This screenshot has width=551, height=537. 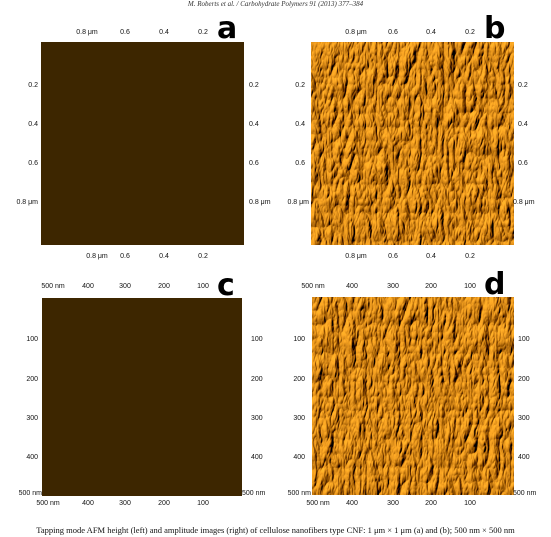 I want to click on afm-image-b, so click(x=412, y=143).